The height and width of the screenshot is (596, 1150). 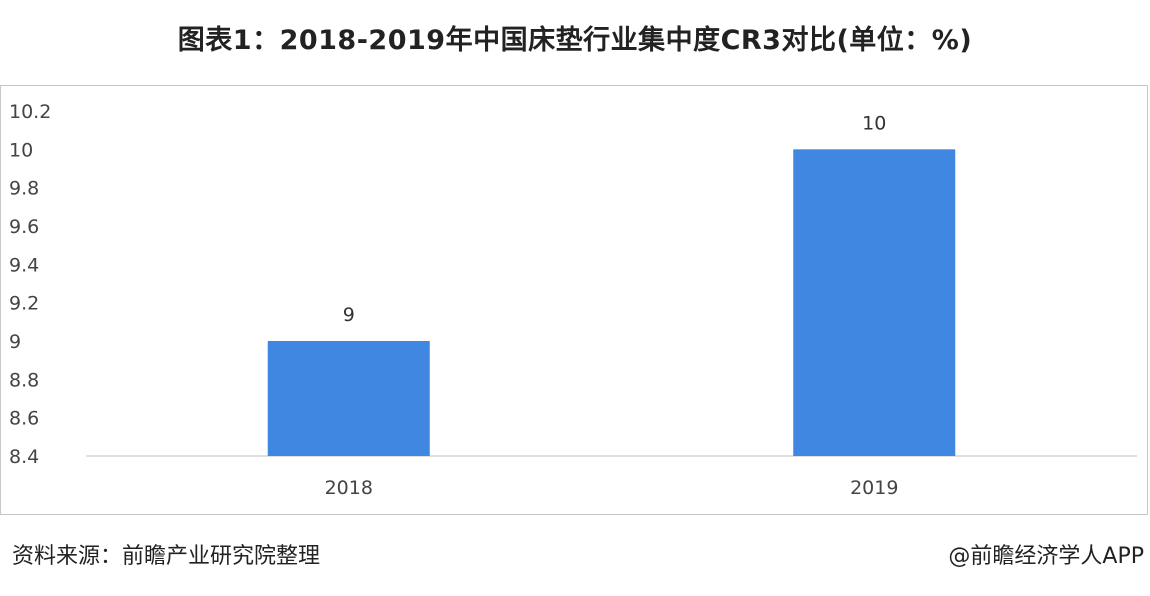 What do you see at coordinates (24, 304) in the screenshot?
I see `y-tick-label: 9.2` at bounding box center [24, 304].